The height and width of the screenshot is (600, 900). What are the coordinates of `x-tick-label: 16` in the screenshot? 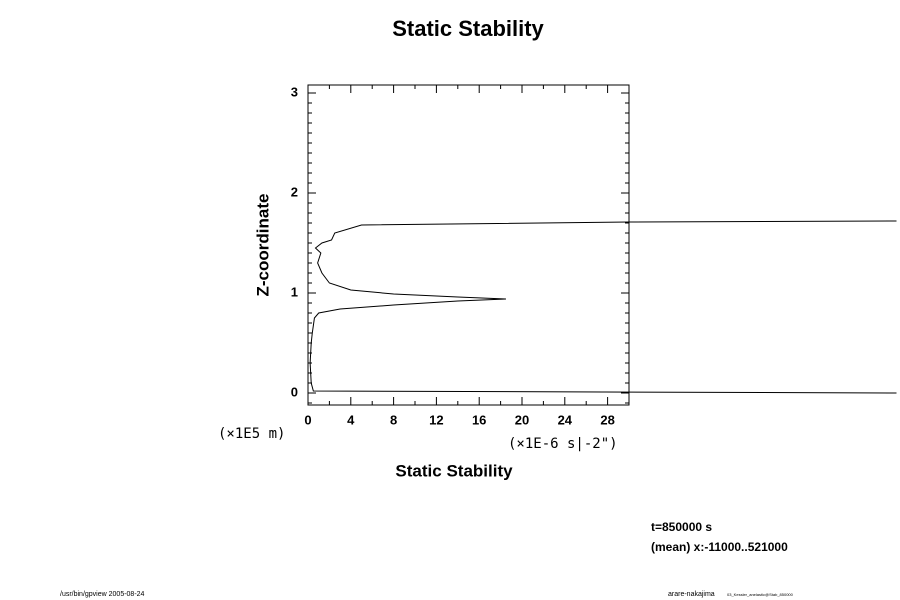 It's located at (479, 419).